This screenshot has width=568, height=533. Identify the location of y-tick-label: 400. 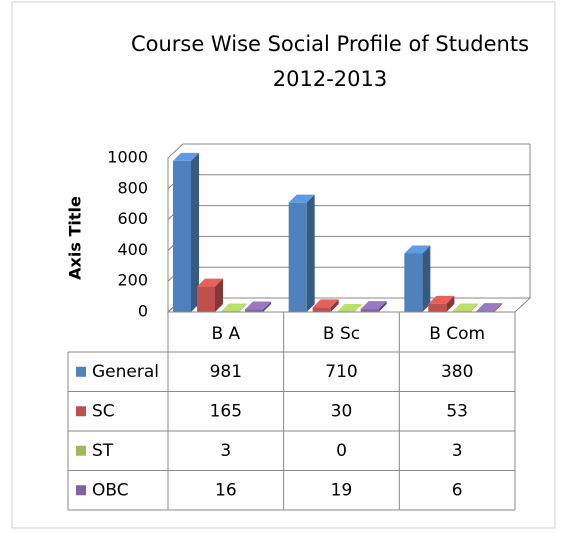
(132, 249).